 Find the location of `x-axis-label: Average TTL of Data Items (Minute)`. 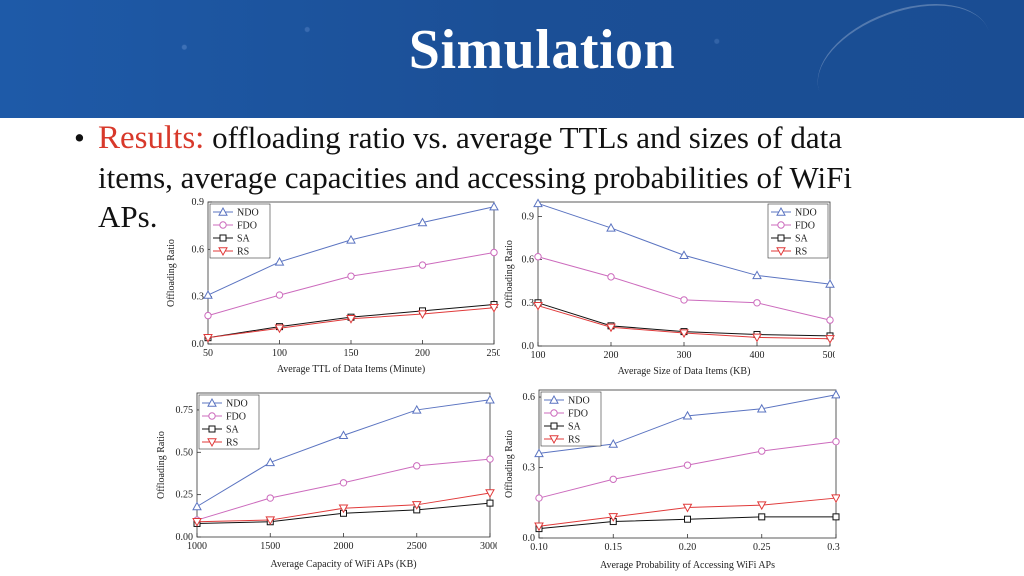

x-axis-label: Average TTL of Data Items (Minute) is located at coordinates (351, 369).